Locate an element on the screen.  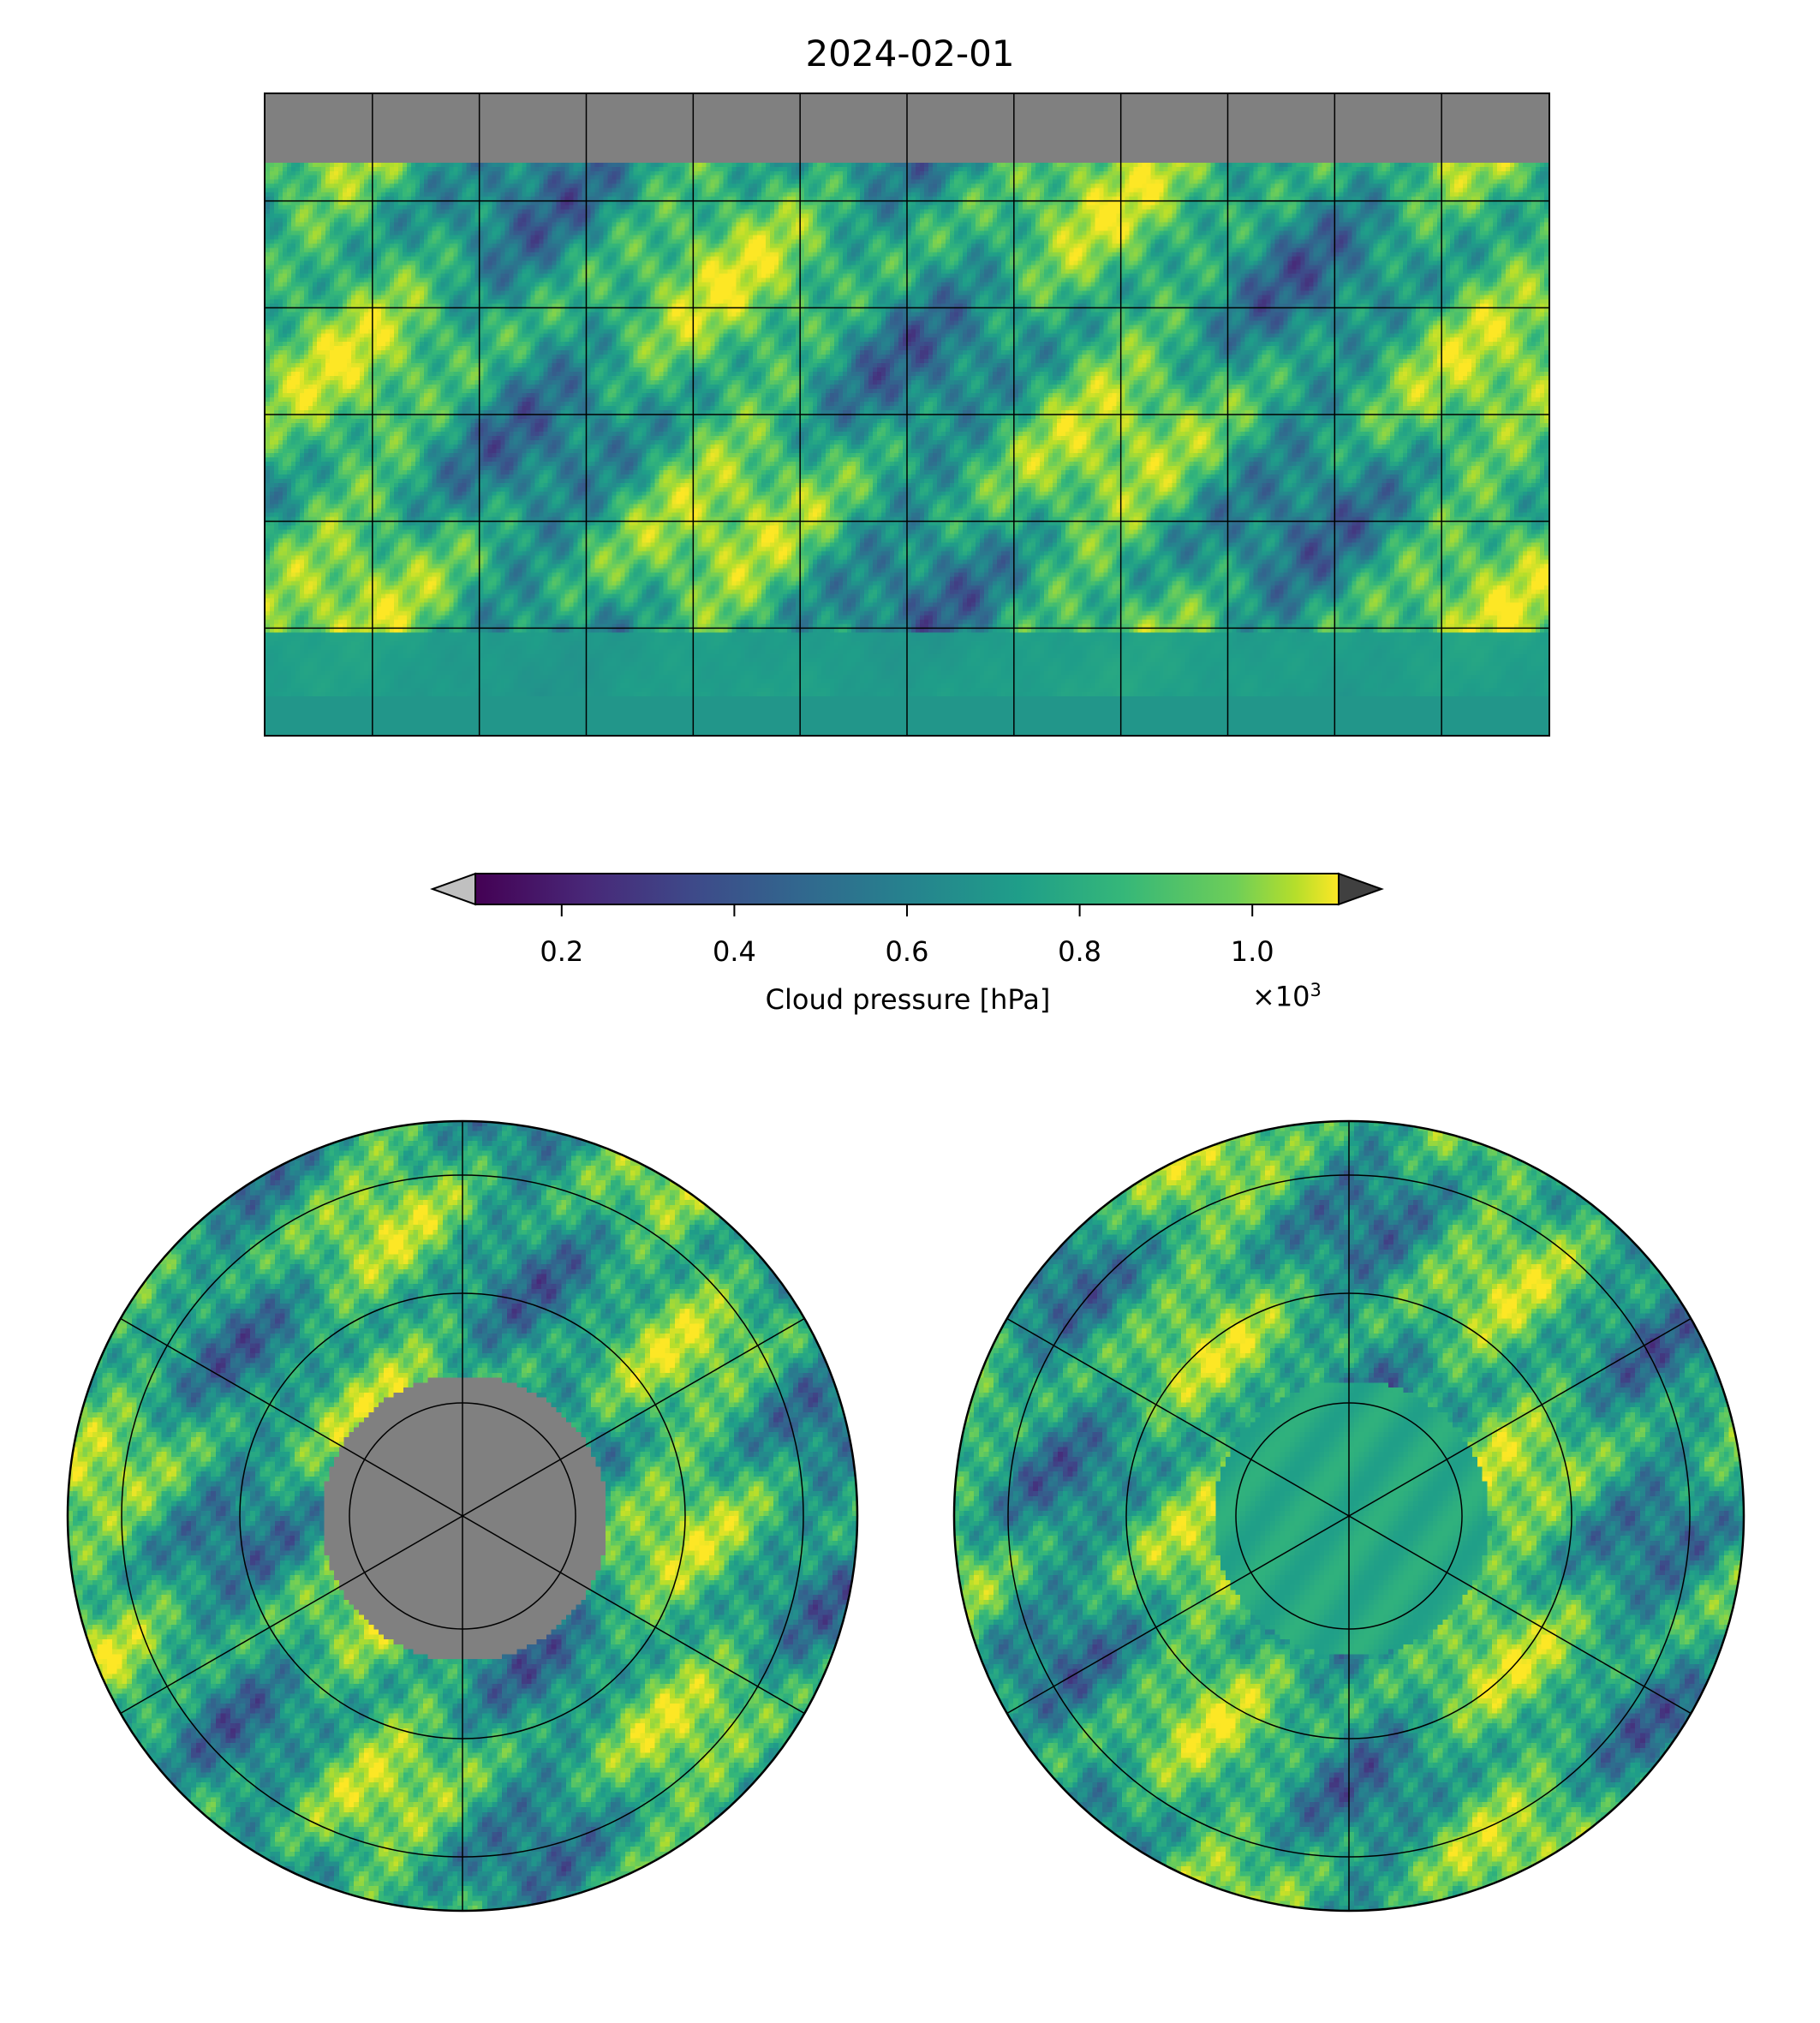
colorbar-tick-label: 1.0 is located at coordinates (1252, 951).